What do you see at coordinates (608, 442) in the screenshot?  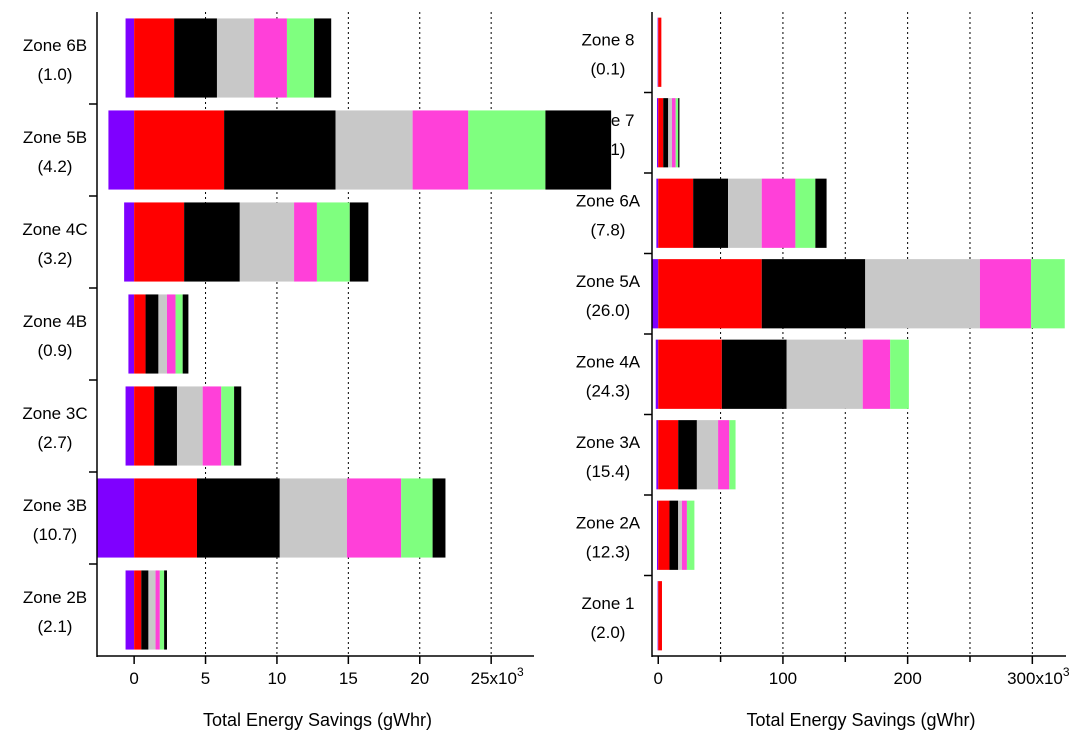 I see `category-label: Zone 3A` at bounding box center [608, 442].